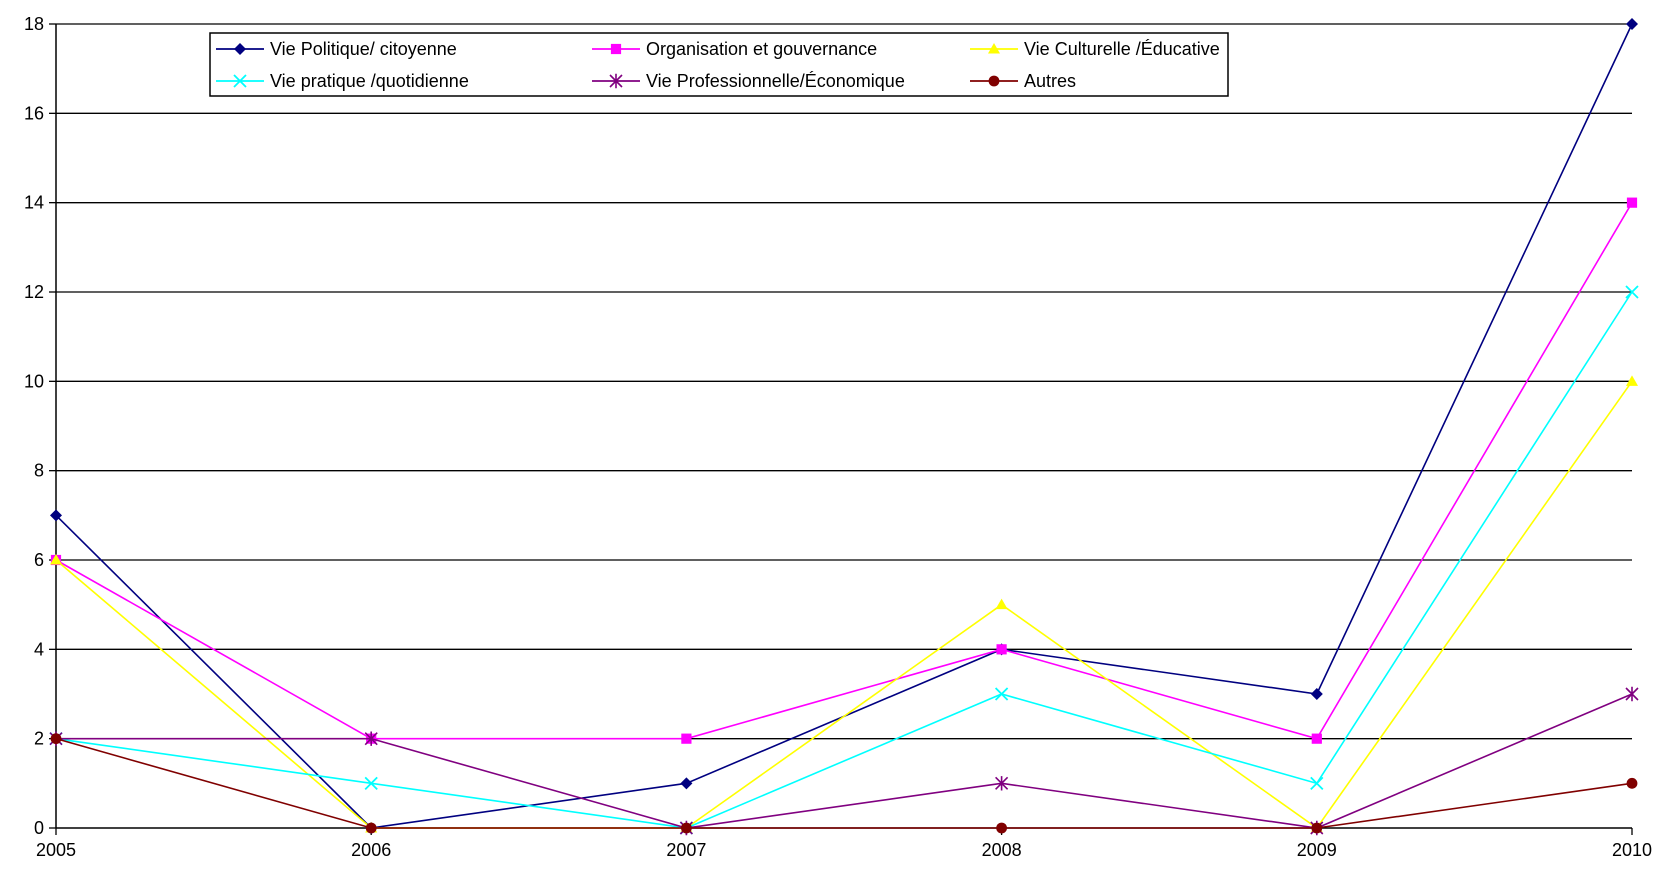  I want to click on legend-item: Vie Culturelle /Éducative, so click(1095, 49).